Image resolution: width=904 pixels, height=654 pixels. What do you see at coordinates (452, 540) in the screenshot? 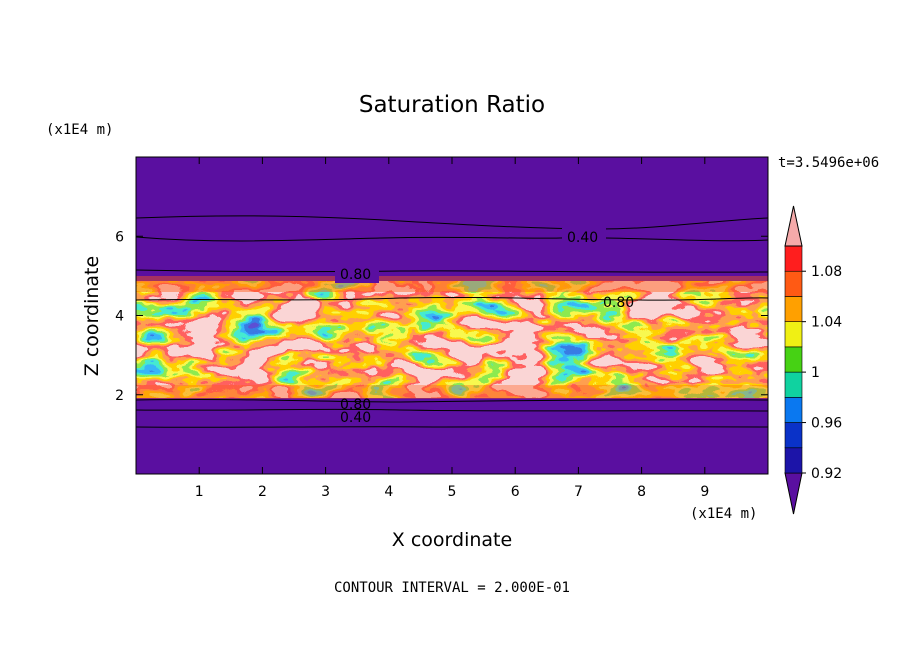
I see `x-axis-label: X coordinate` at bounding box center [452, 540].